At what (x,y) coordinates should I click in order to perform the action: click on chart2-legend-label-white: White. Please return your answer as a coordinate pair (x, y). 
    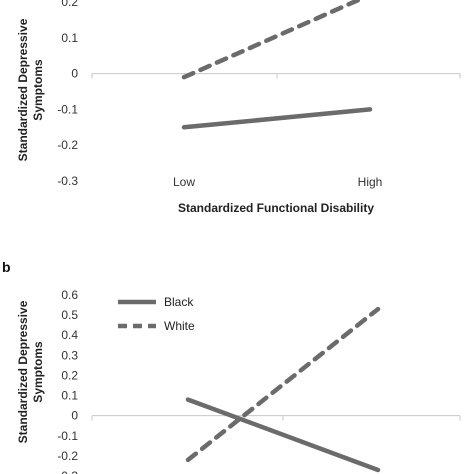
    Looking at the image, I should click on (179, 326).